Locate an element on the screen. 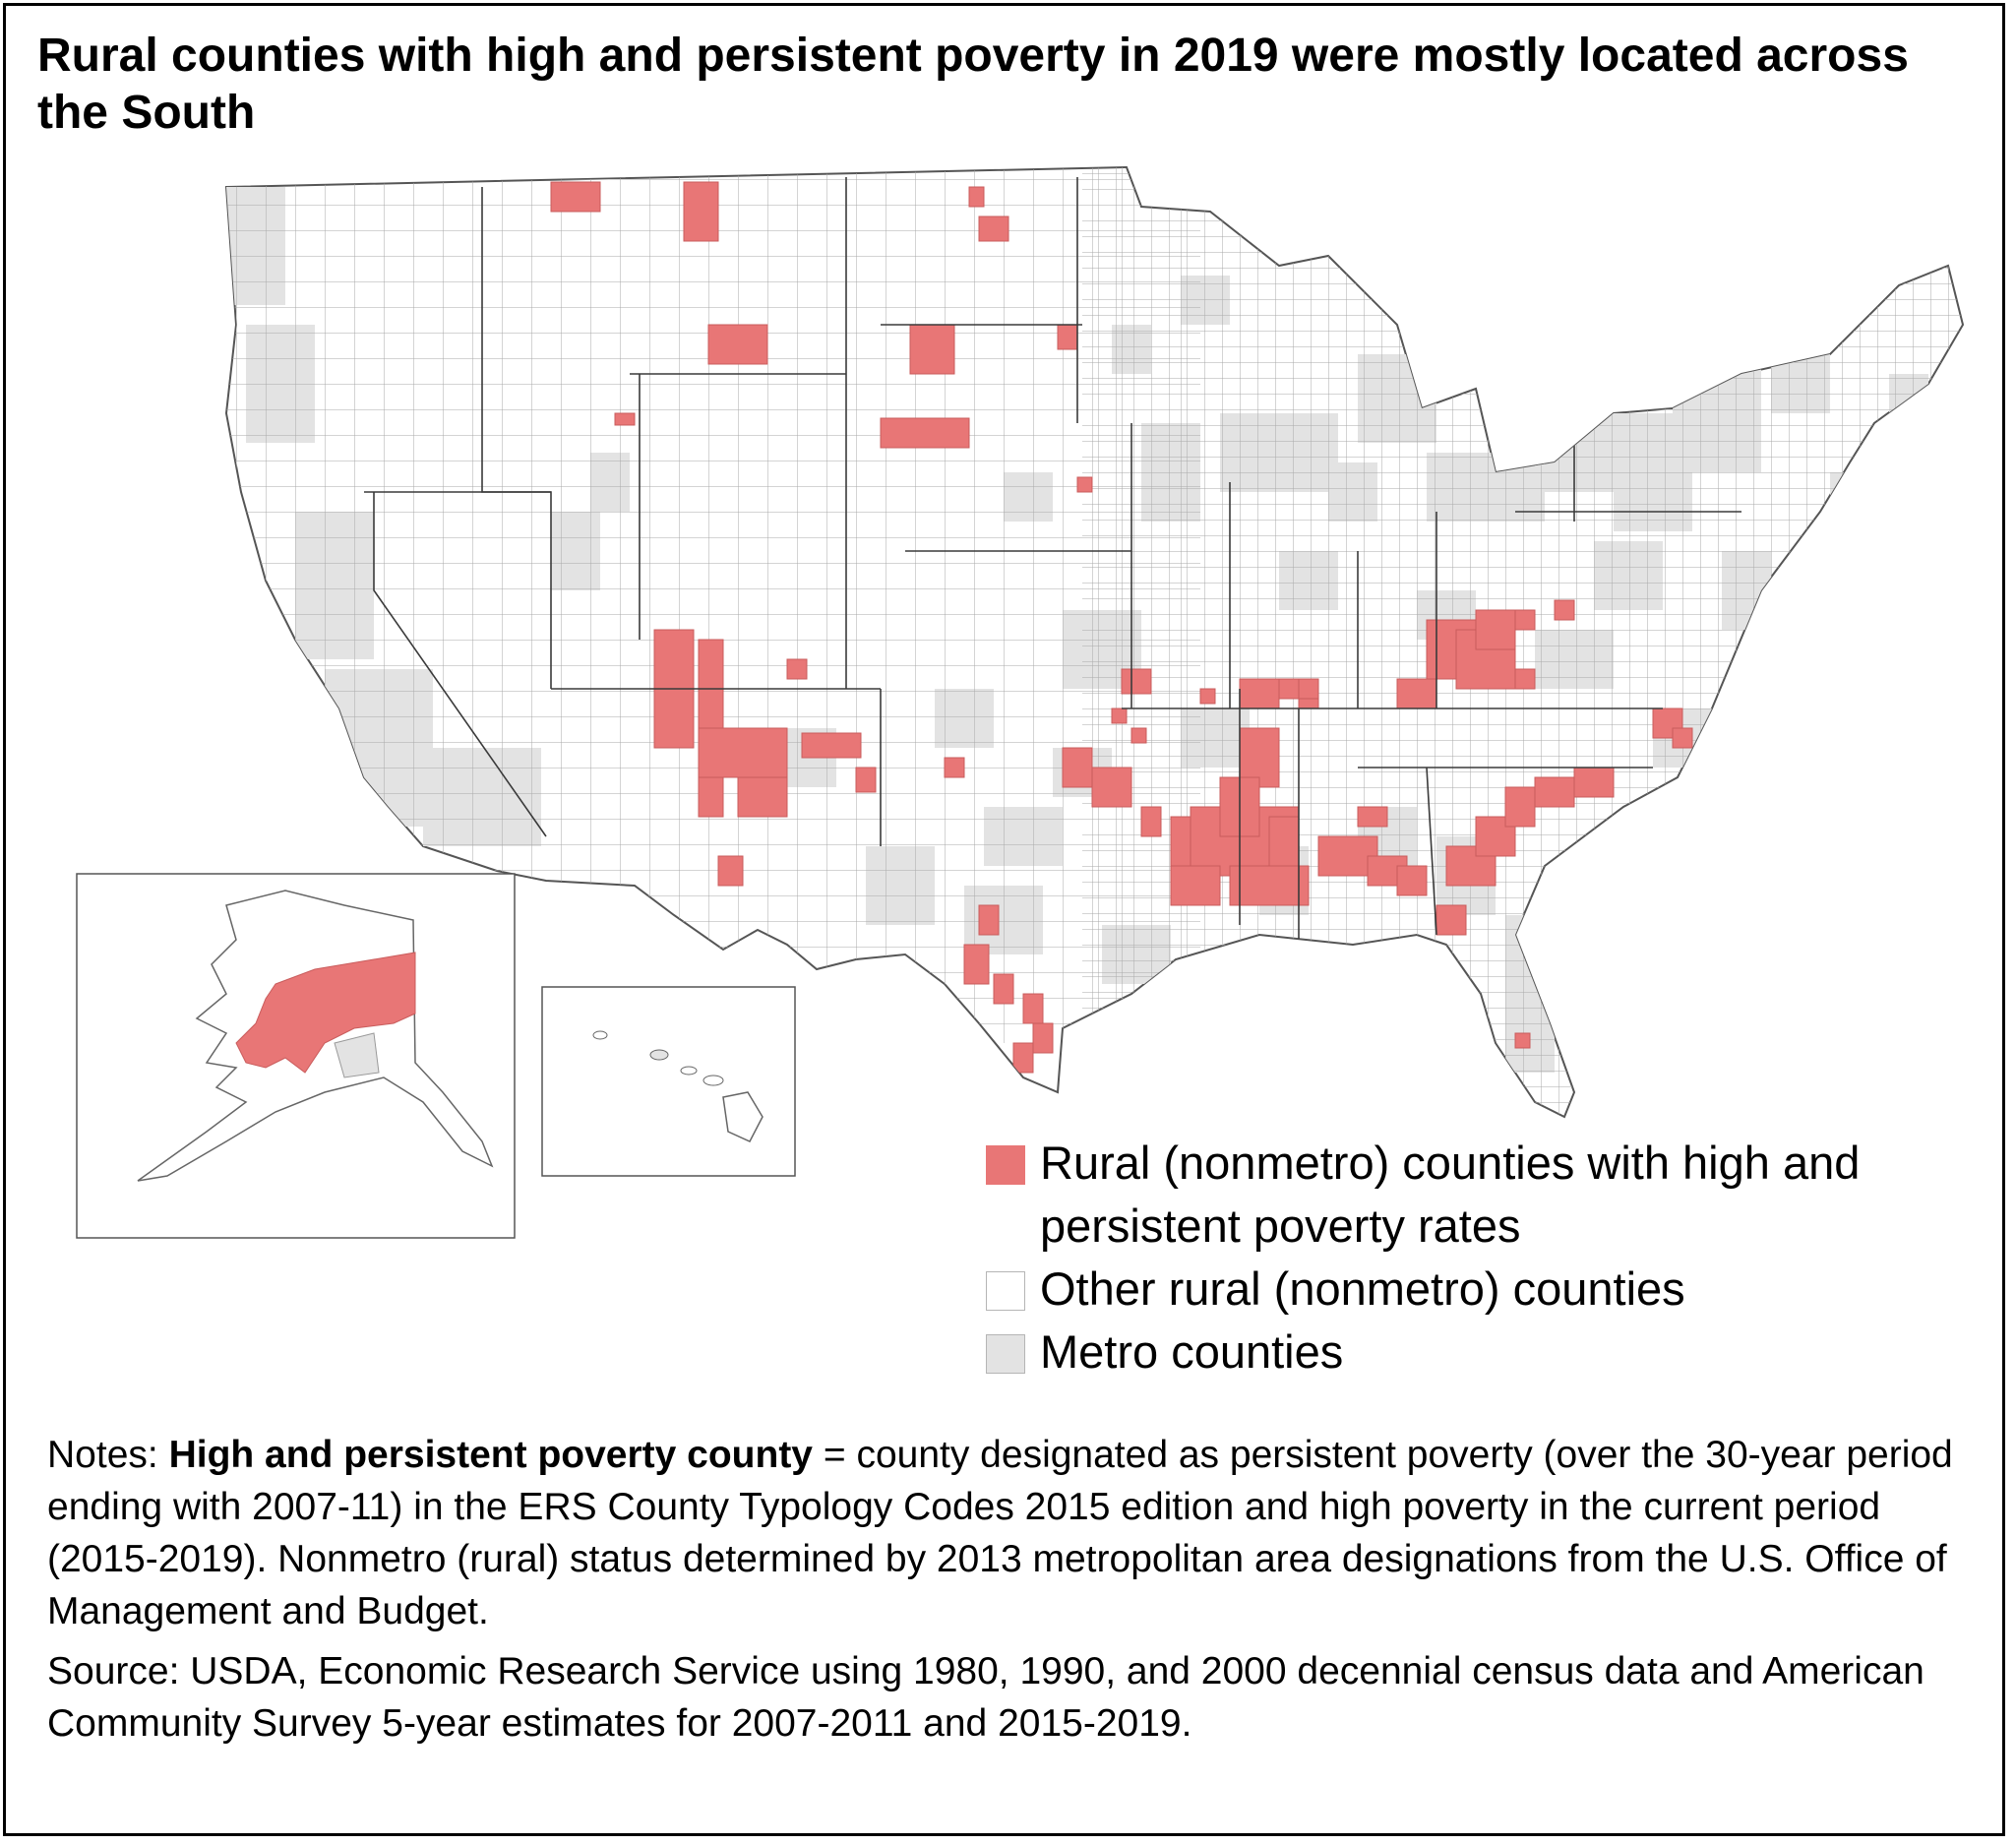  legend-item-other-rural: Other rural (nonmetro) counties is located at coordinates (1478, 1289).